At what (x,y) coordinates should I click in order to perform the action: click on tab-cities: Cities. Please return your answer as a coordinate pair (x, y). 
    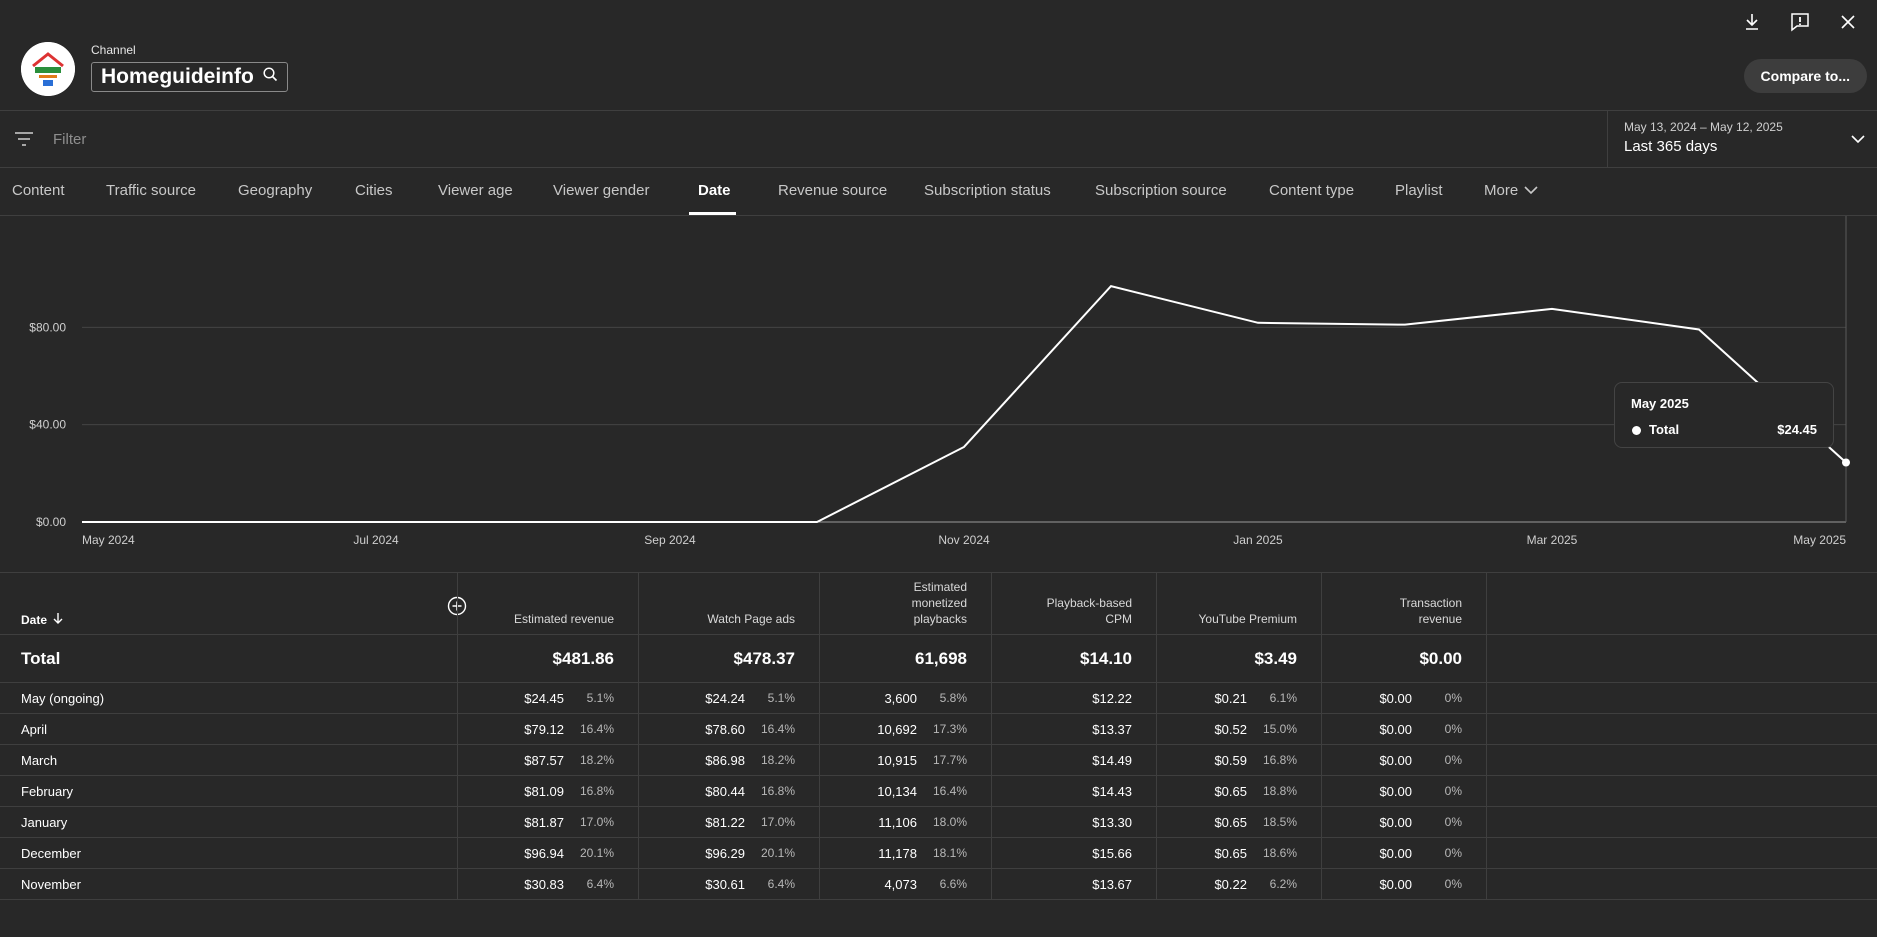
    Looking at the image, I should click on (374, 190).